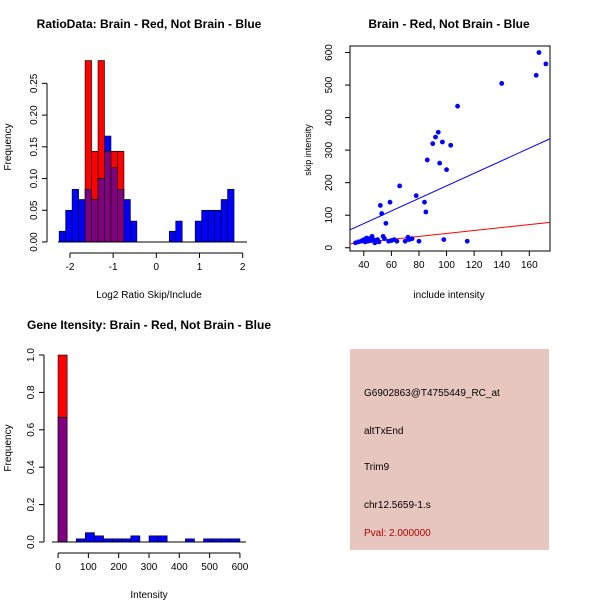  What do you see at coordinates (364, 265) in the screenshot?
I see `scatter-x-tick-label: 40` at bounding box center [364, 265].